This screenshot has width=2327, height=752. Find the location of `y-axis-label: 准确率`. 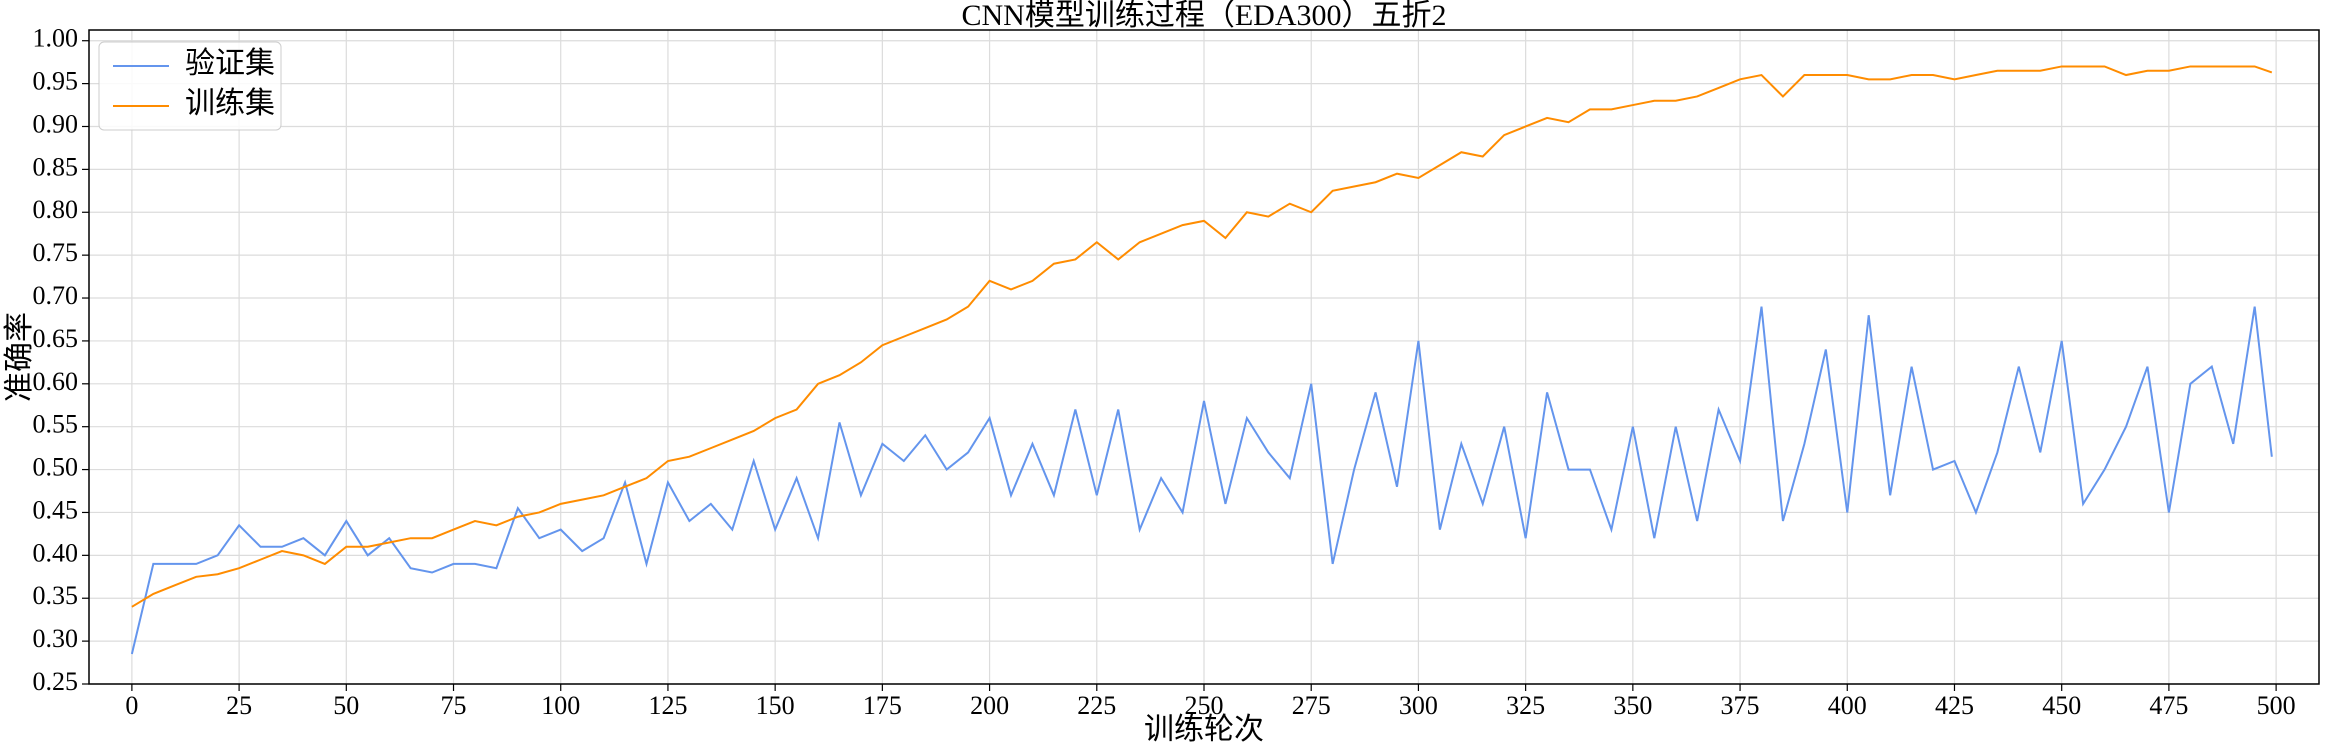

y-axis-label: 准确率 is located at coordinates (19, 357).